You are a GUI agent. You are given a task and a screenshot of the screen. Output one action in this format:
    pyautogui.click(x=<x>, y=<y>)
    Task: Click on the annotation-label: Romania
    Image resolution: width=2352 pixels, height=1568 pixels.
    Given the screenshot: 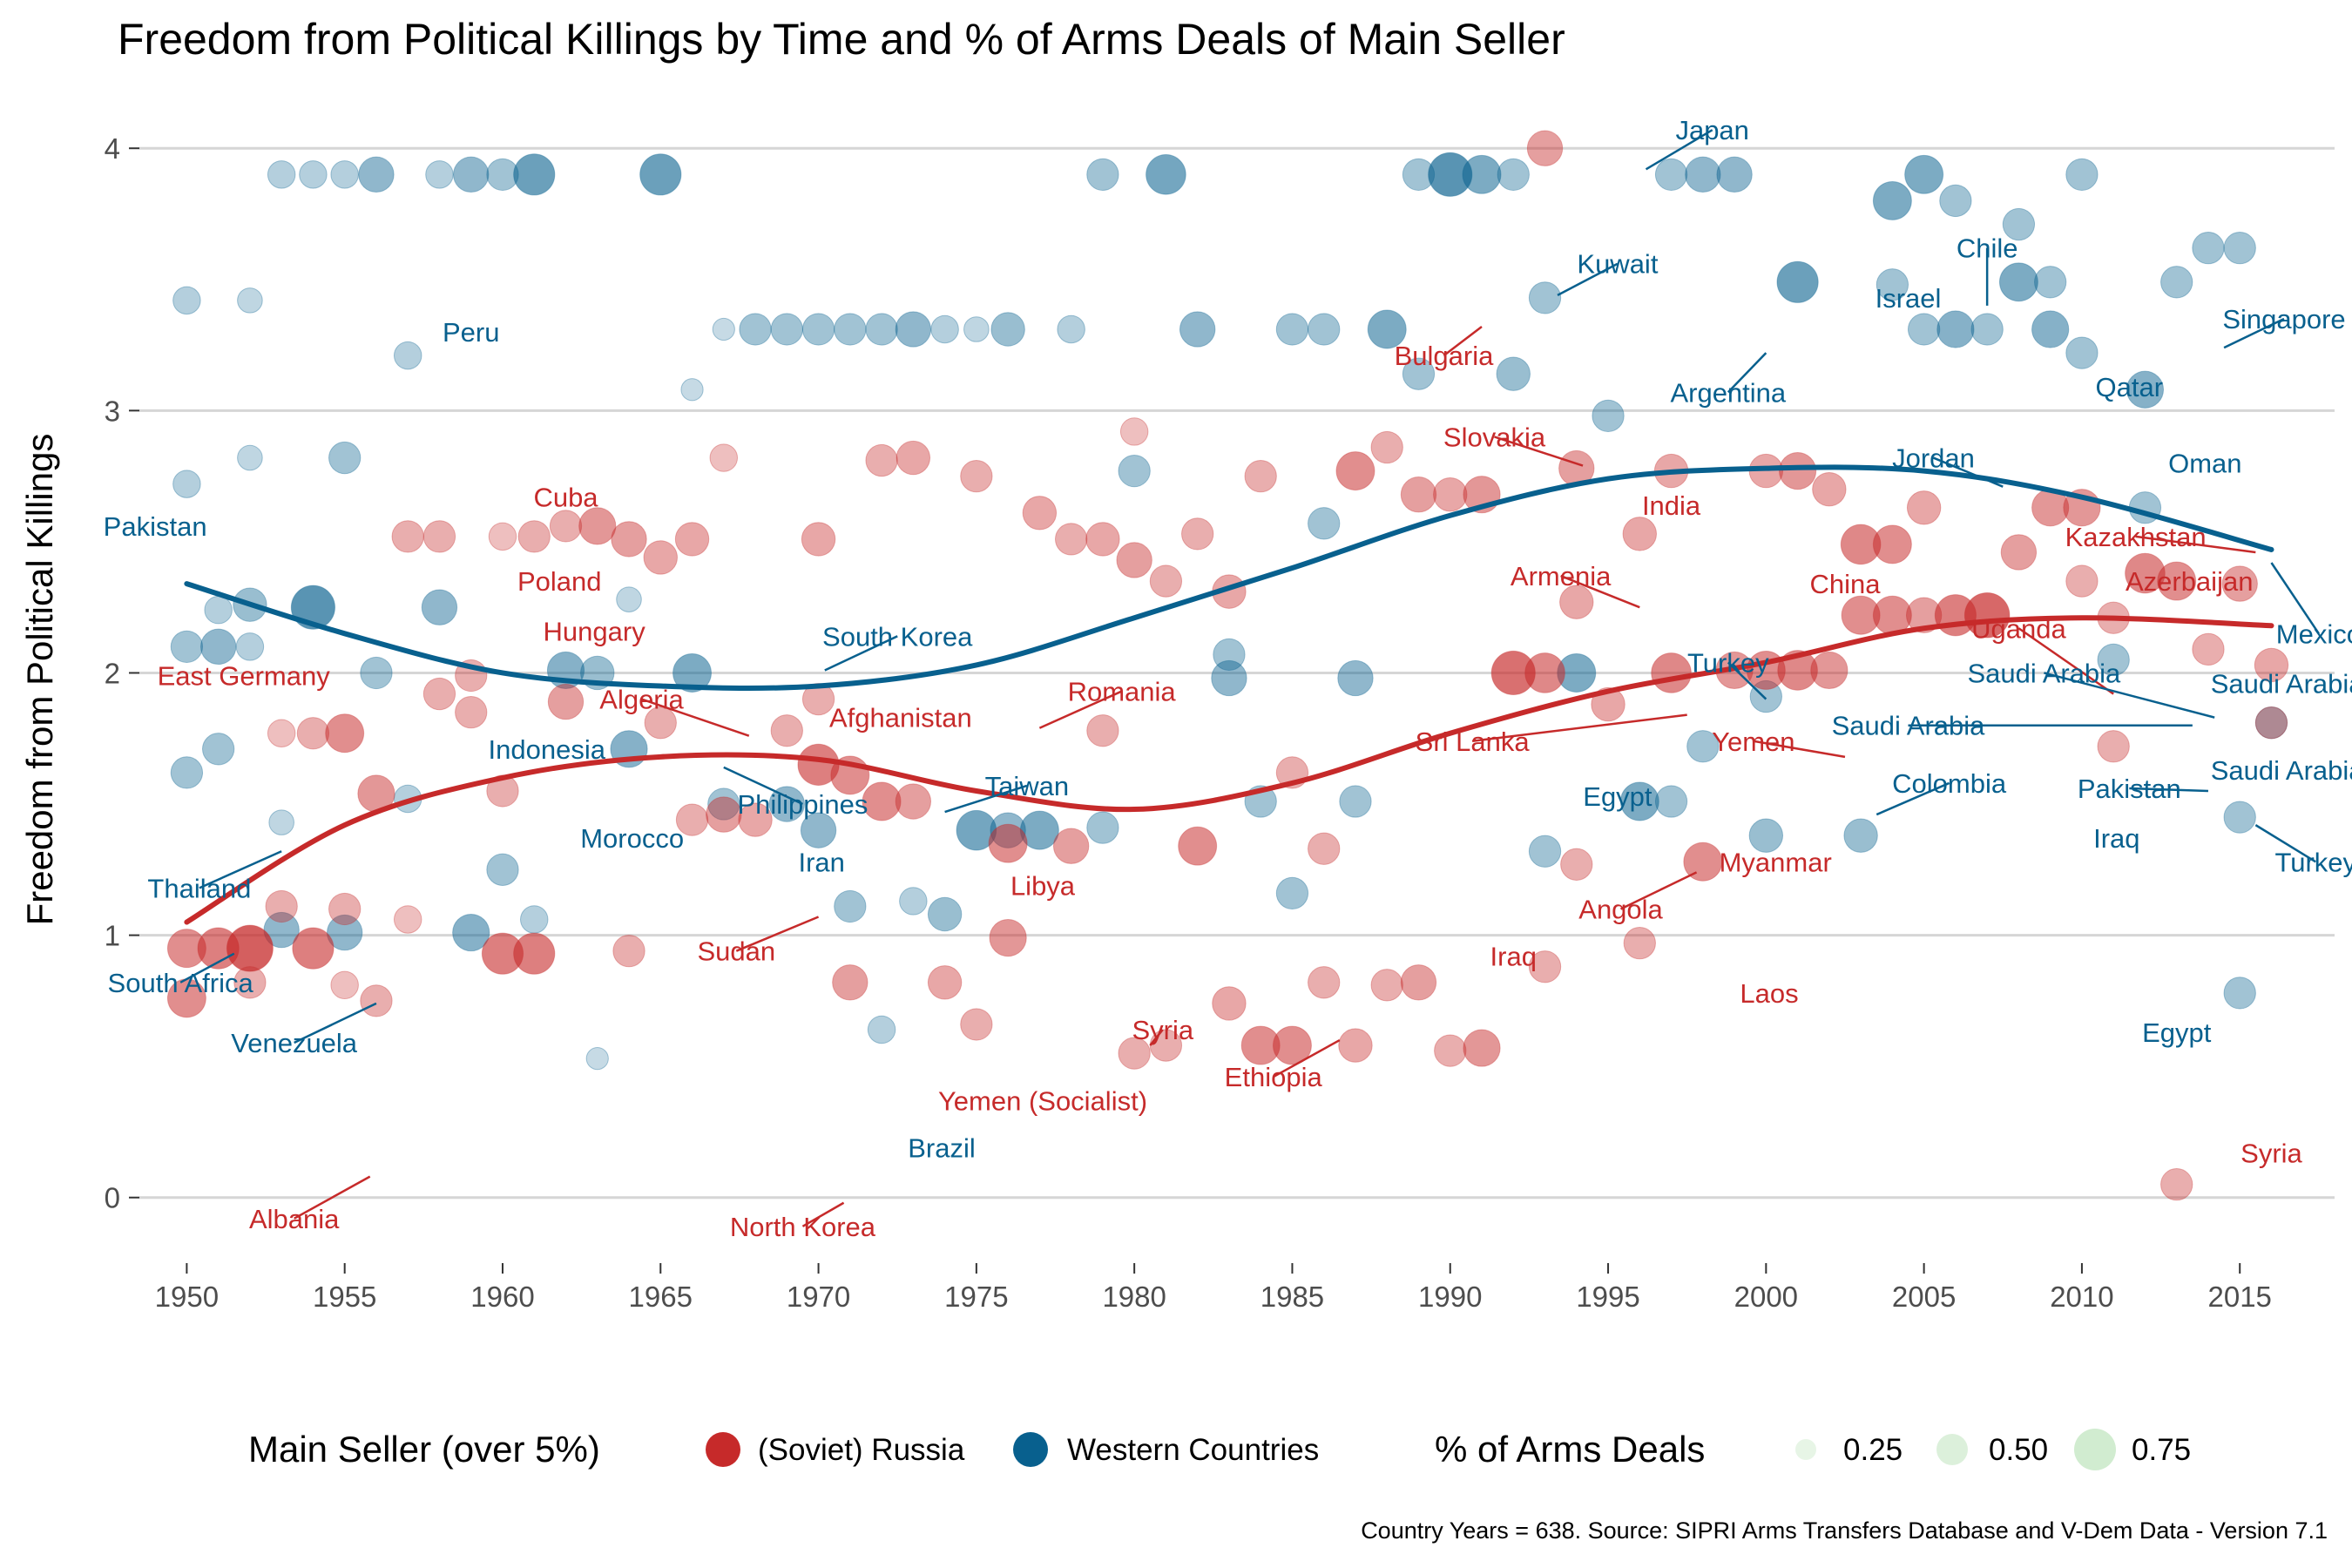 What is the action you would take?
    pyautogui.click(x=1122, y=692)
    